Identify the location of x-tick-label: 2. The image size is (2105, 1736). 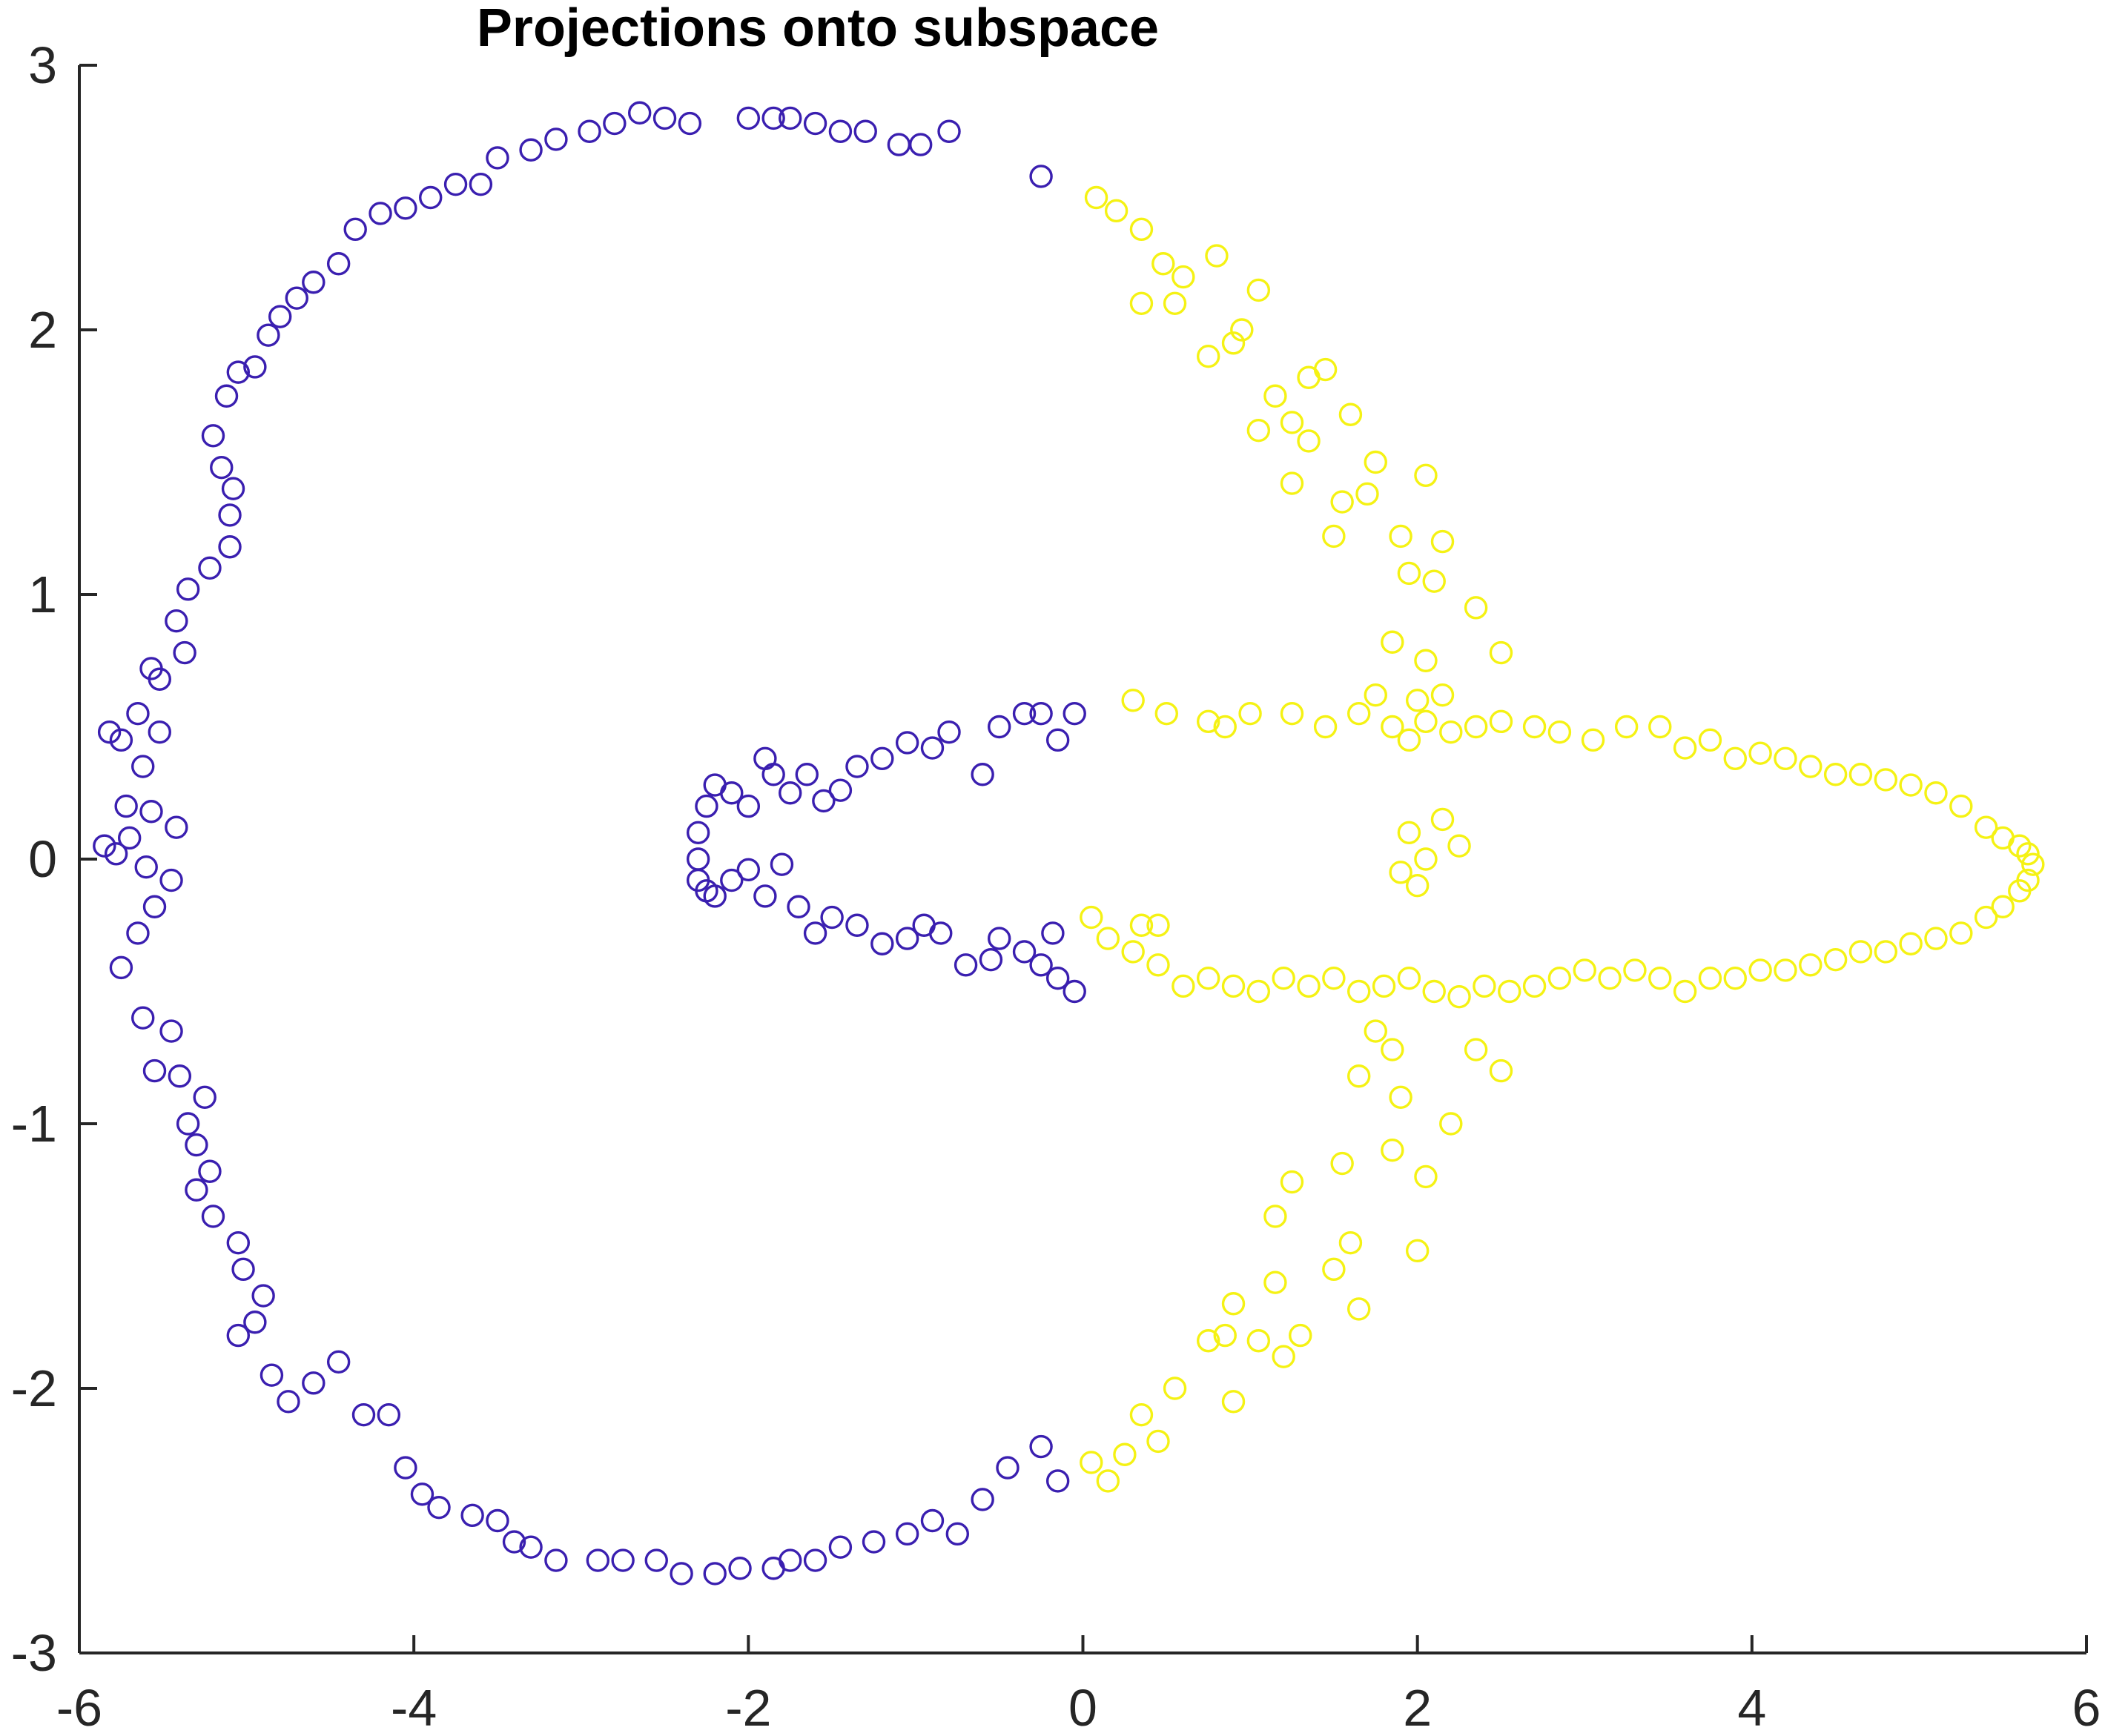
(1417, 1708).